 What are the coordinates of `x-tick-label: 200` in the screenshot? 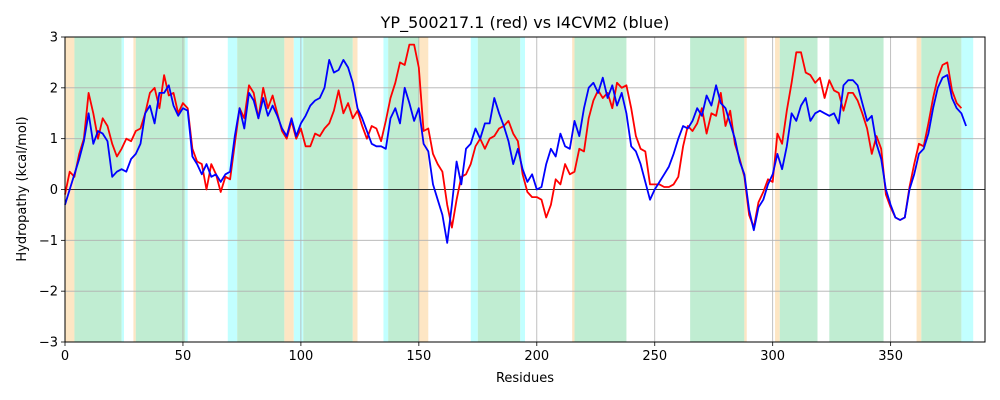 It's located at (536, 356).